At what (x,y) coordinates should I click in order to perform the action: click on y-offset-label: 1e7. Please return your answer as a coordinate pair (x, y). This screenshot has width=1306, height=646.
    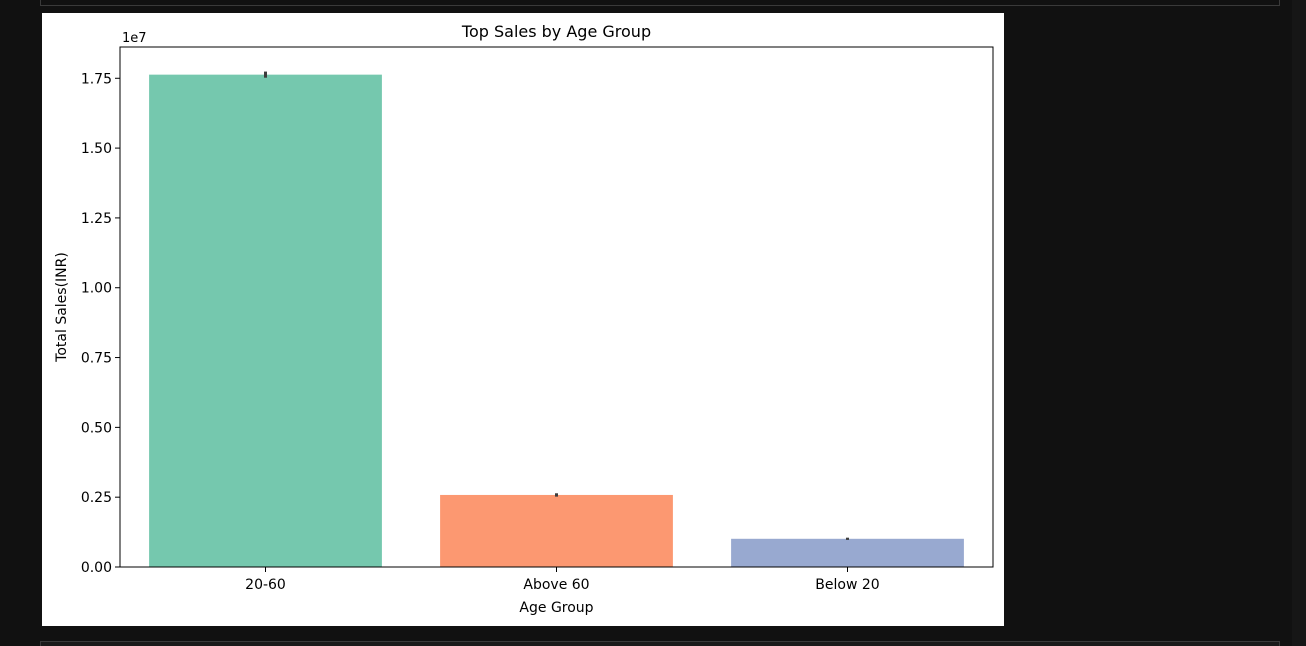
    Looking at the image, I should click on (134, 38).